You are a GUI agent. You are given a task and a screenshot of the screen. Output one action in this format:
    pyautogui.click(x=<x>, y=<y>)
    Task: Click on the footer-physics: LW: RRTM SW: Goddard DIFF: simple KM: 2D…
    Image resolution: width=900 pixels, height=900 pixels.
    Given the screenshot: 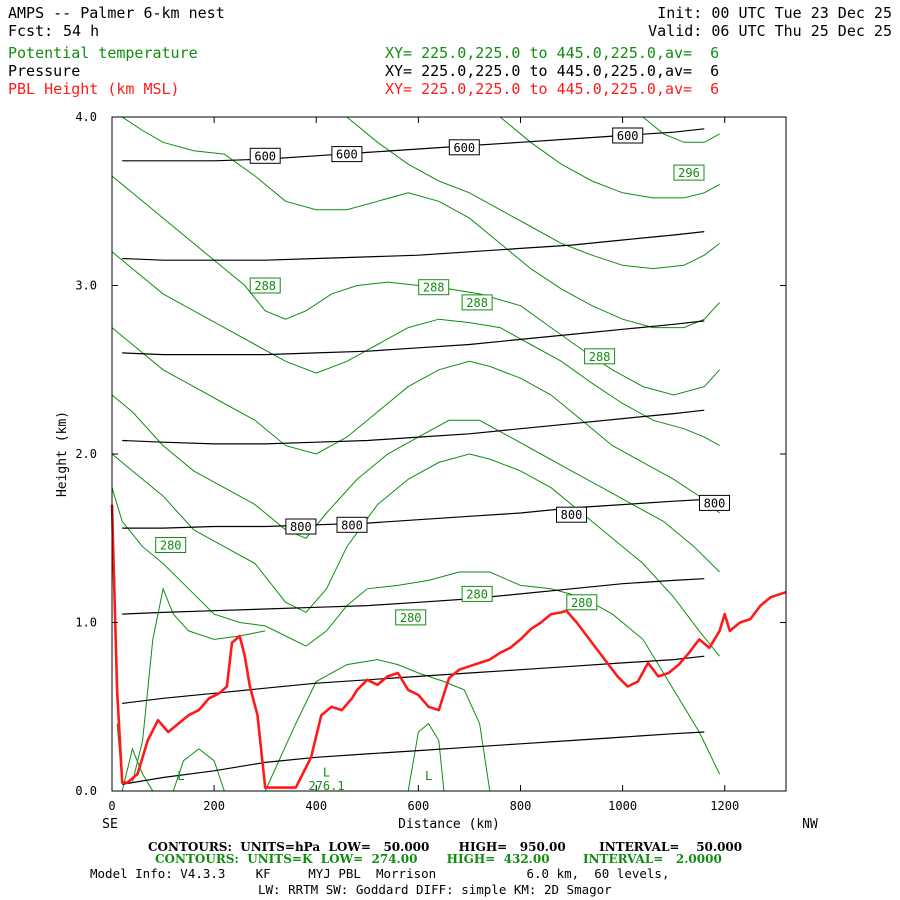 What is the action you would take?
    pyautogui.click(x=435, y=889)
    